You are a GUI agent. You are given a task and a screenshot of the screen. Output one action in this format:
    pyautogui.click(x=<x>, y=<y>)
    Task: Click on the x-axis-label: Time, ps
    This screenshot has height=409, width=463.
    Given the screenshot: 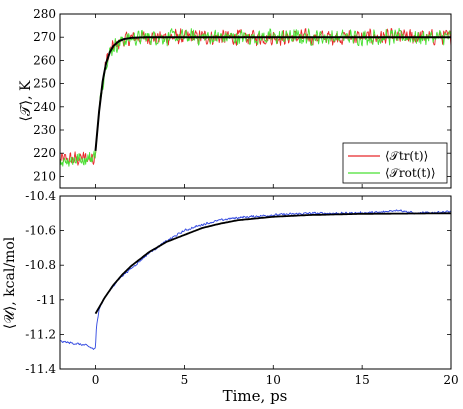 What is the action you would take?
    pyautogui.click(x=255, y=396)
    